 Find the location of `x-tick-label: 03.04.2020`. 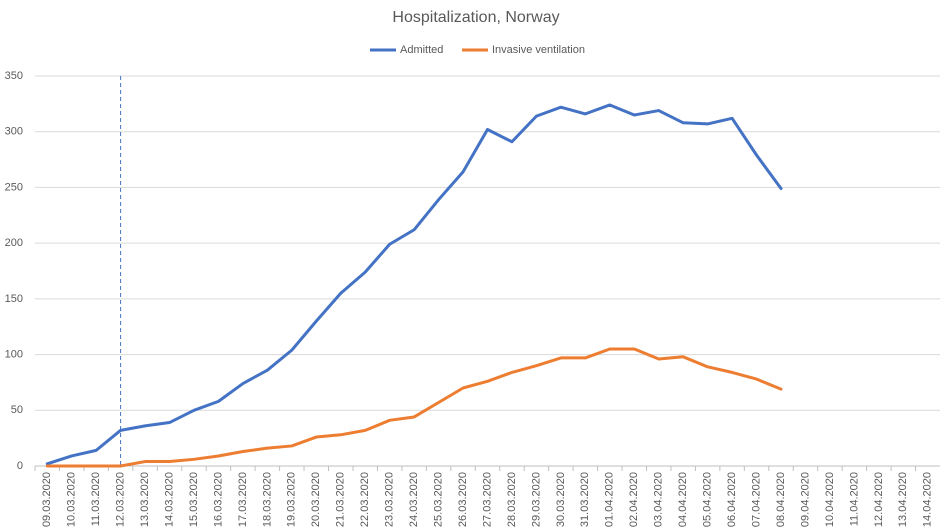

x-tick-label: 03.04.2020 is located at coordinates (659, 499).